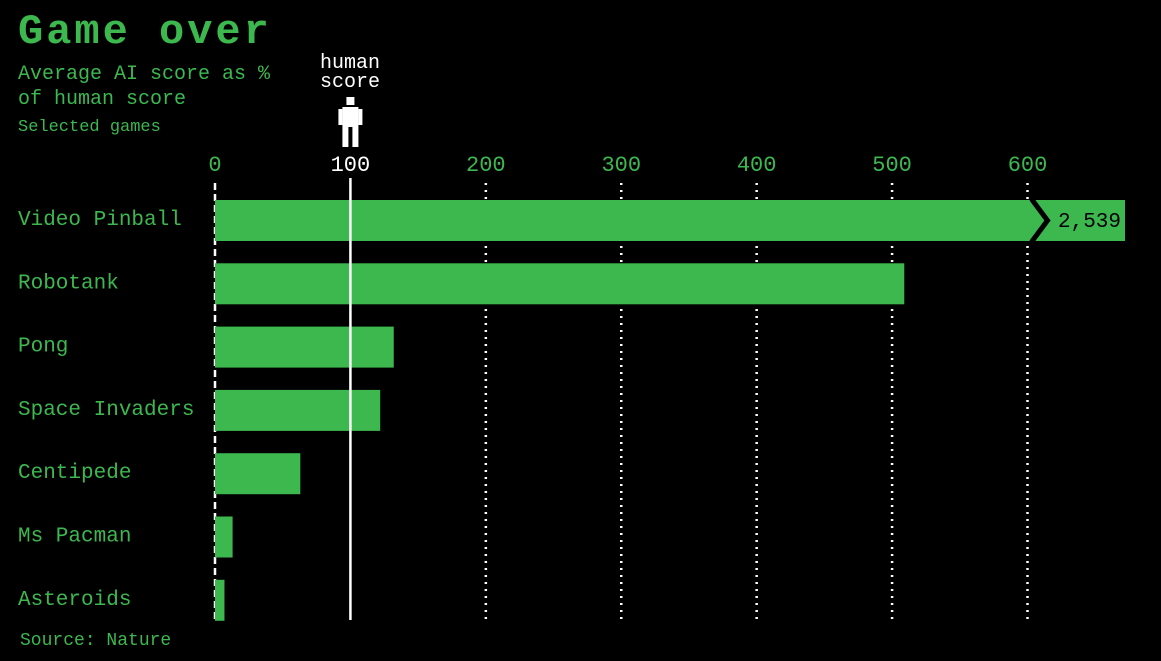 Image resolution: width=1161 pixels, height=661 pixels. What do you see at coordinates (74, 473) in the screenshot?
I see `y-tick-label: Centipede` at bounding box center [74, 473].